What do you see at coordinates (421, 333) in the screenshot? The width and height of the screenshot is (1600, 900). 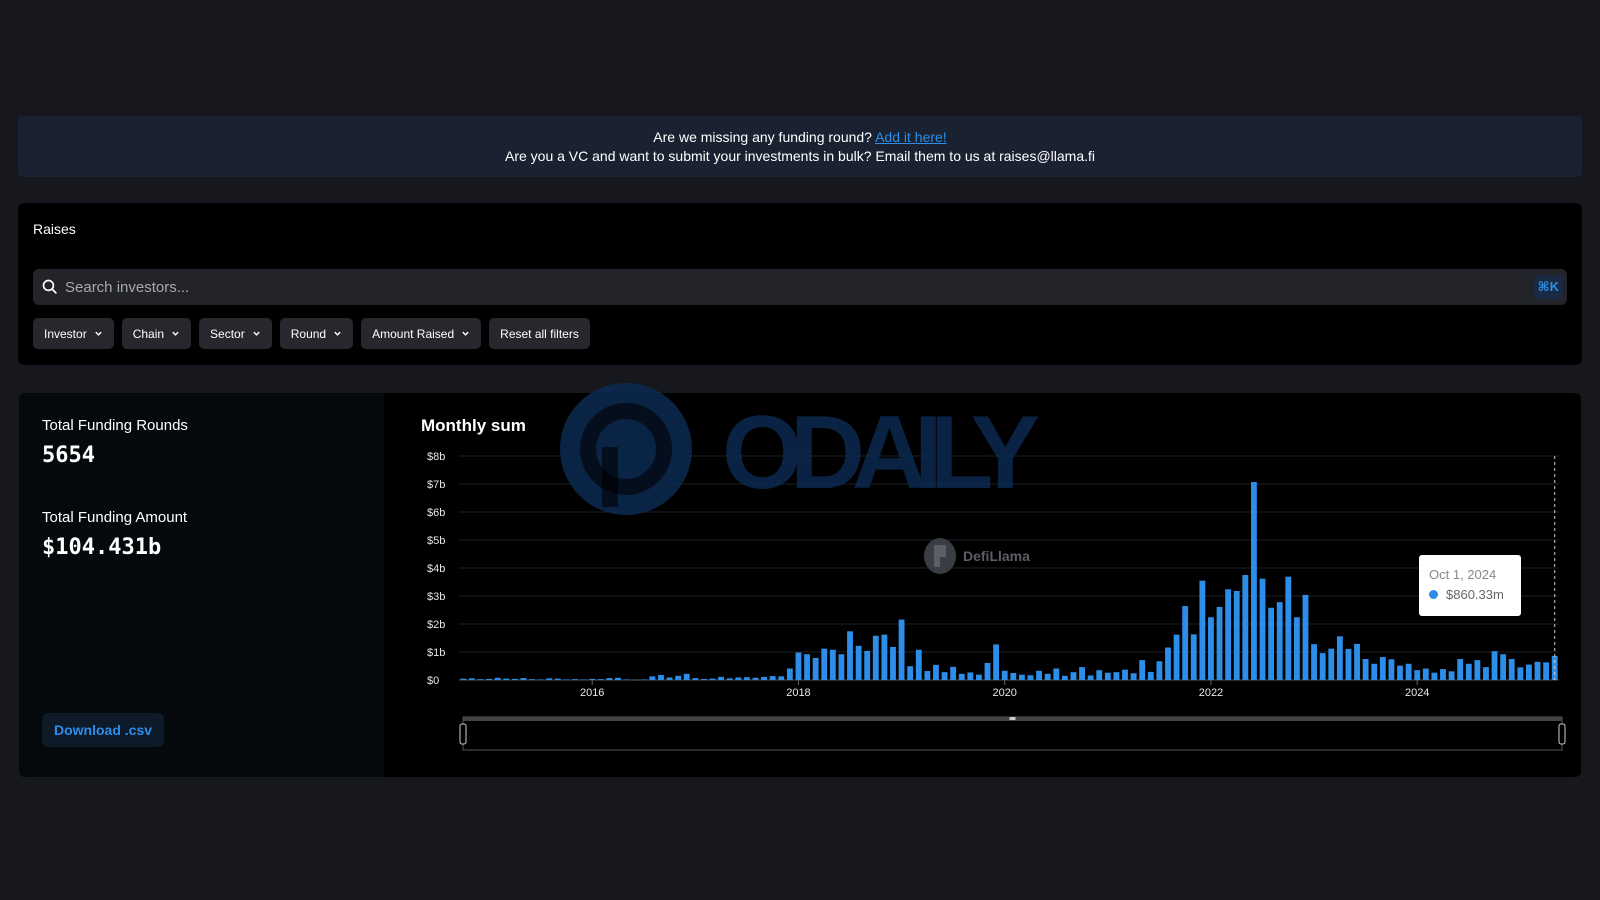 I see `filter-amount-raised: Amount Raised` at bounding box center [421, 333].